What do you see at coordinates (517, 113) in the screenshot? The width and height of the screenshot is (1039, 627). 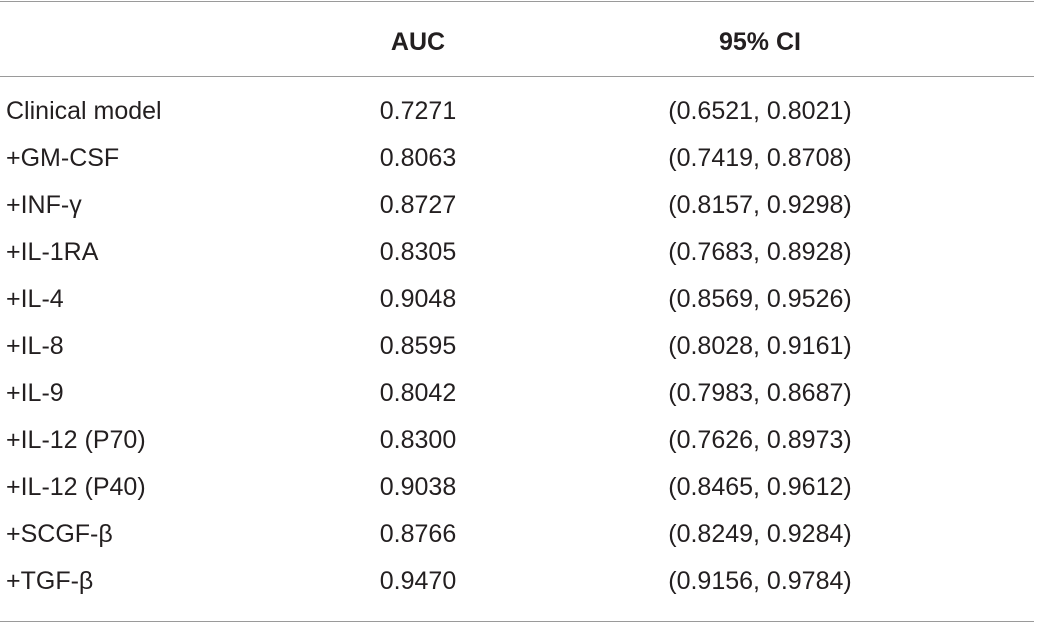 I see `table-row: Clinical model 0.7271 (0.6521, 0.8021)` at bounding box center [517, 113].